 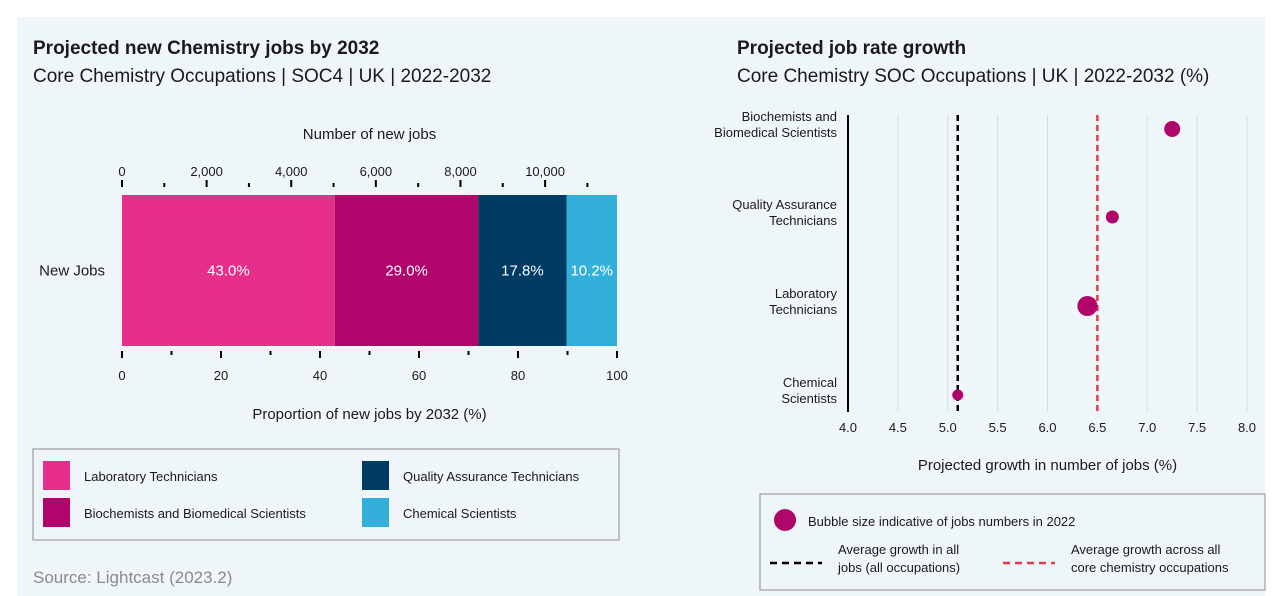 What do you see at coordinates (898, 549) in the screenshot?
I see `legend-black-label: Average growth in all` at bounding box center [898, 549].